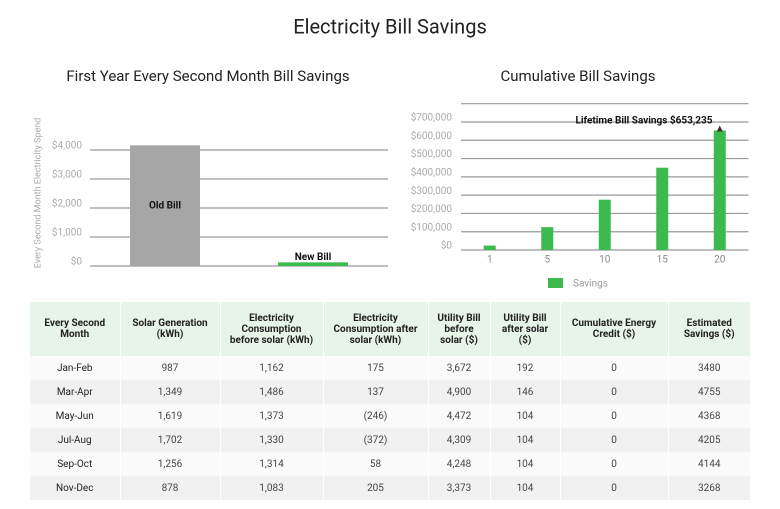  I want to click on table-row: Nov-Dec 878 1,083 205 3,373 104 0 3268, so click(390, 488).